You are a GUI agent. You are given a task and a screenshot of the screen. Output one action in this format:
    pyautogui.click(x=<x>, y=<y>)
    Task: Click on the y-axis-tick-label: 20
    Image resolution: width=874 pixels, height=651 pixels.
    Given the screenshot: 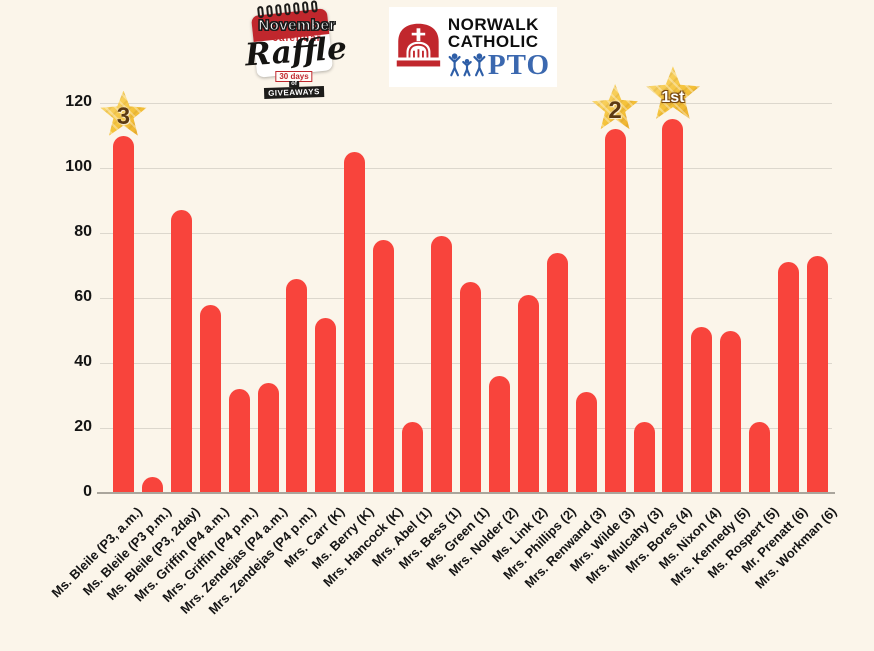 What is the action you would take?
    pyautogui.click(x=83, y=426)
    